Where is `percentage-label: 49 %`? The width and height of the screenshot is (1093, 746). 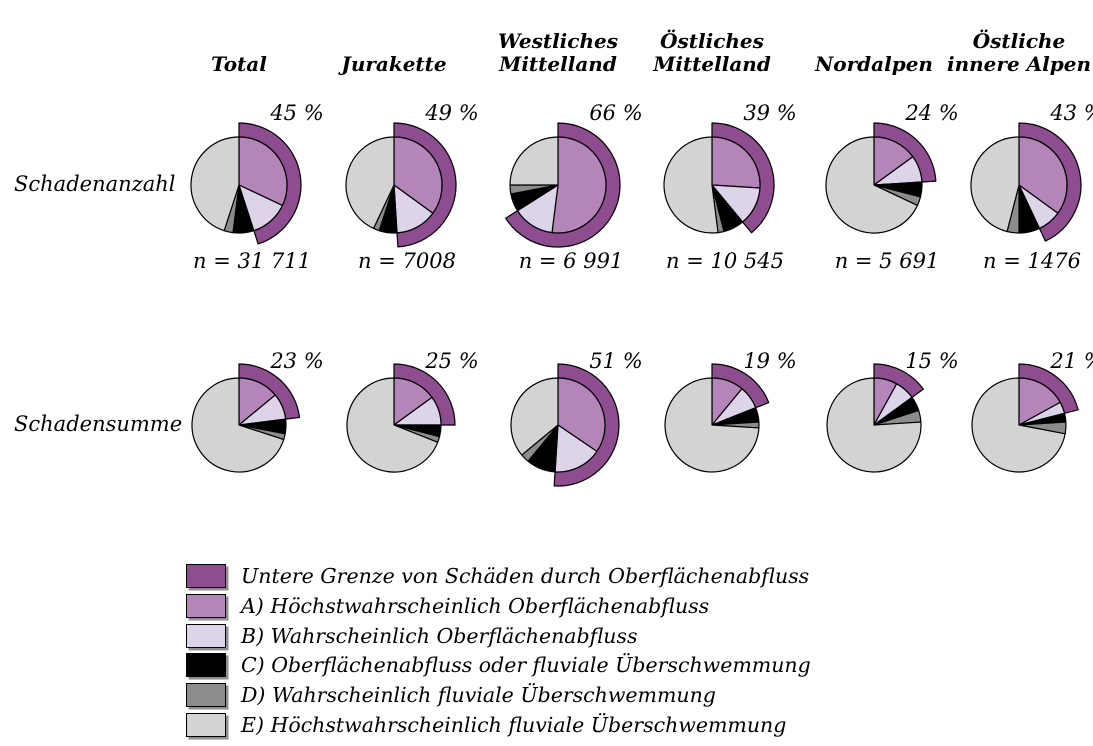
percentage-label: 49 % is located at coordinates (452, 113).